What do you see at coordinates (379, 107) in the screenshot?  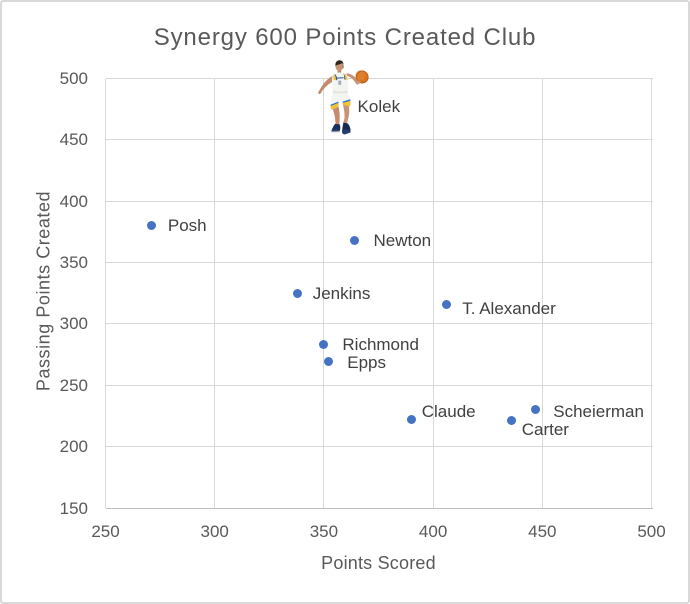 I see `data-point-label: Kolek` at bounding box center [379, 107].